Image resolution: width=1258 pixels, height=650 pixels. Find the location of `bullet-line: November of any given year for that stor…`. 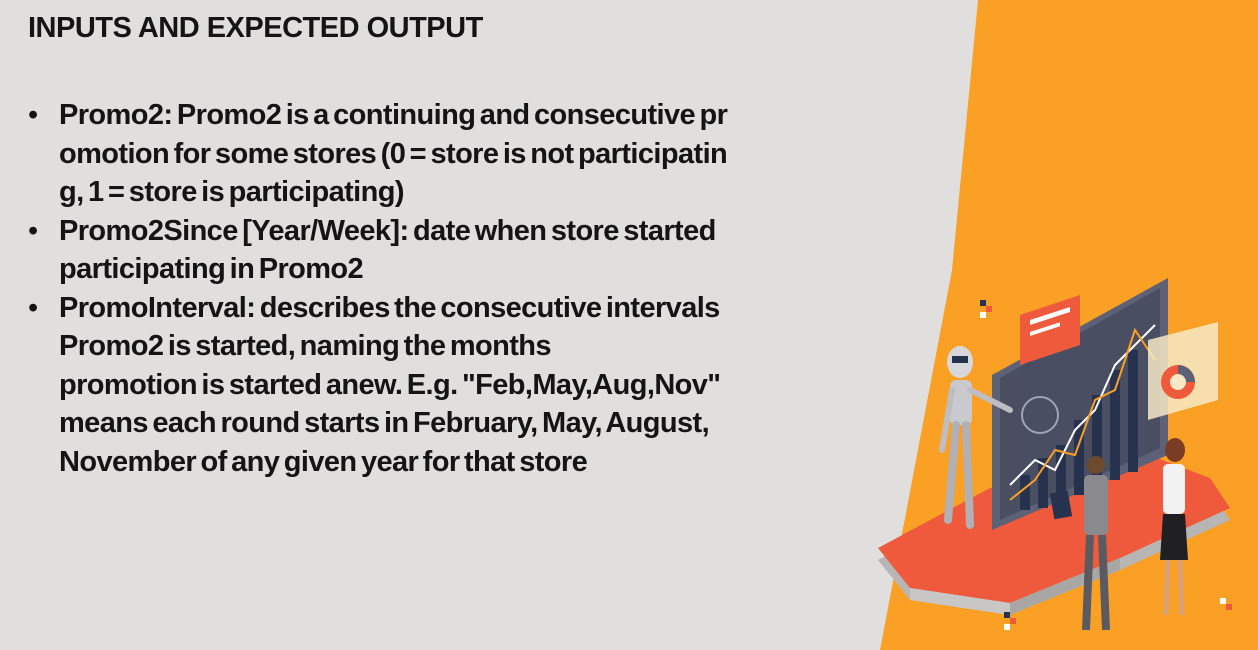

bullet-line: November of any given year for that stor… is located at coordinates (323, 461).